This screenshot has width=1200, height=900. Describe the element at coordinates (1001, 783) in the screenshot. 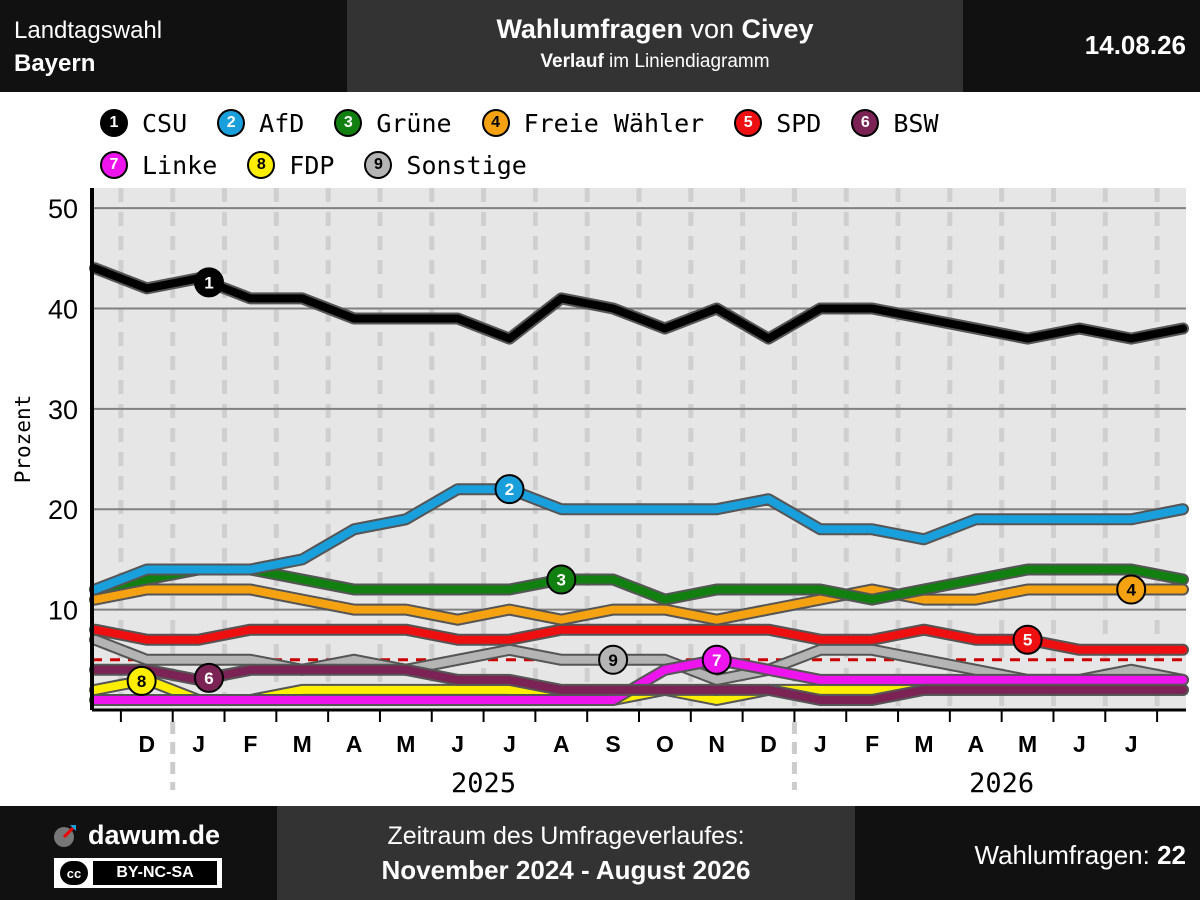

I see `year-label: 2026` at that location.